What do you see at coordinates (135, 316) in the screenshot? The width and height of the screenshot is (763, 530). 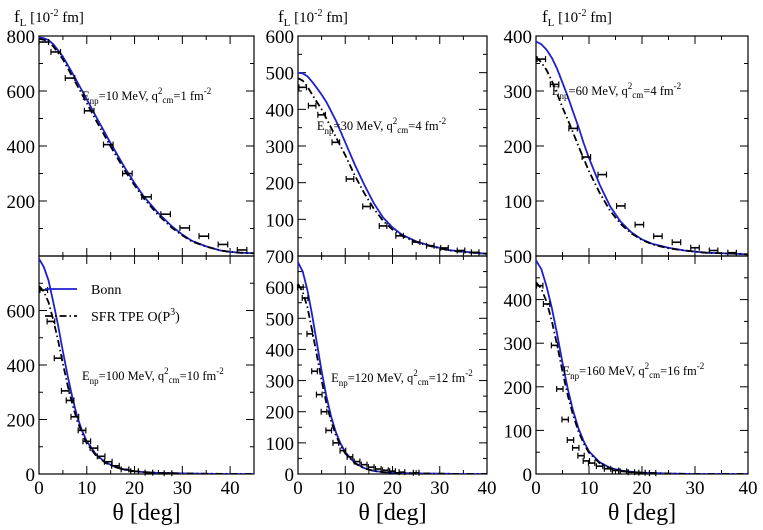 I see `legend-sfr-label: SFR TPE O(P3)` at bounding box center [135, 316].